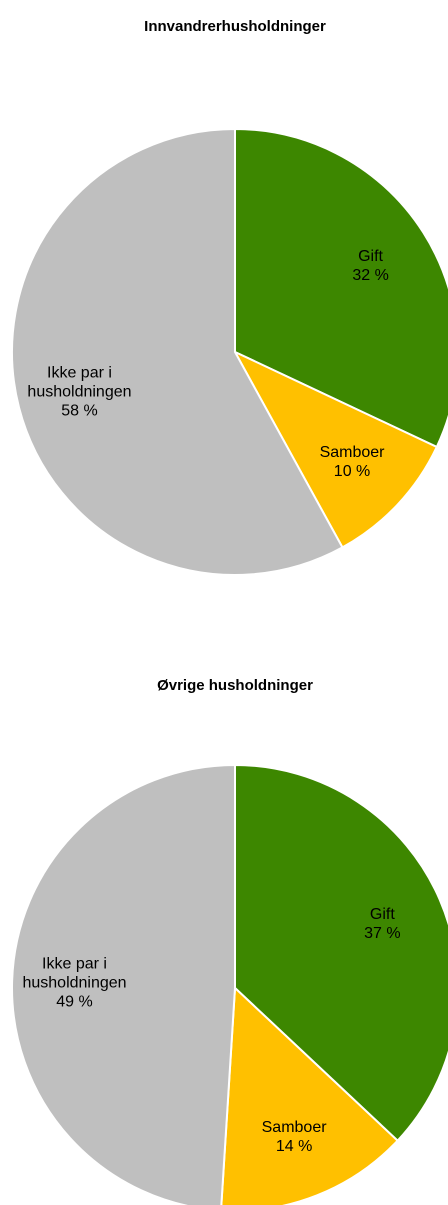 Image resolution: width=448 pixels, height=1205 pixels. Describe the element at coordinates (370, 275) in the screenshot. I see `value-label: 32 %` at that location.